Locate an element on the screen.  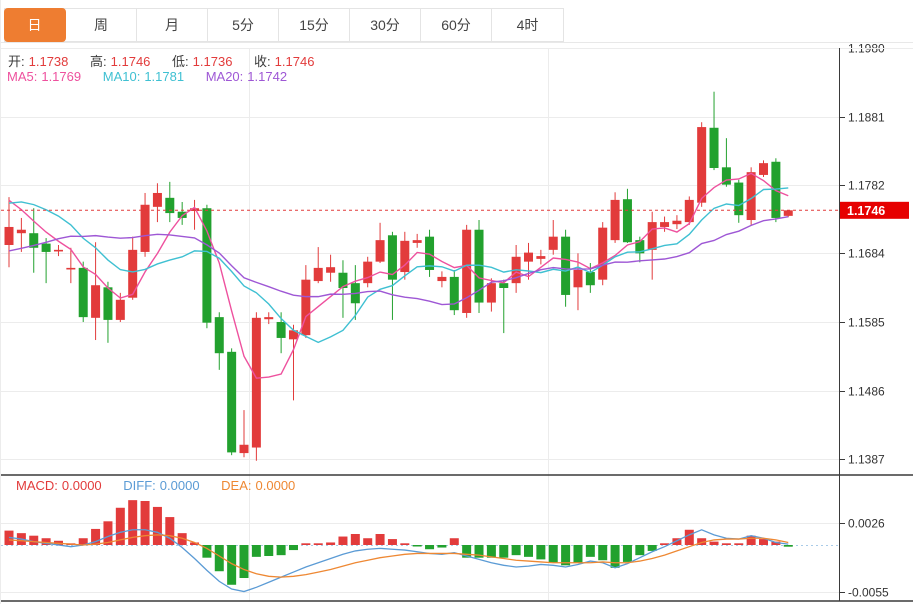
tab-30min: 30分 is located at coordinates (385, 25).